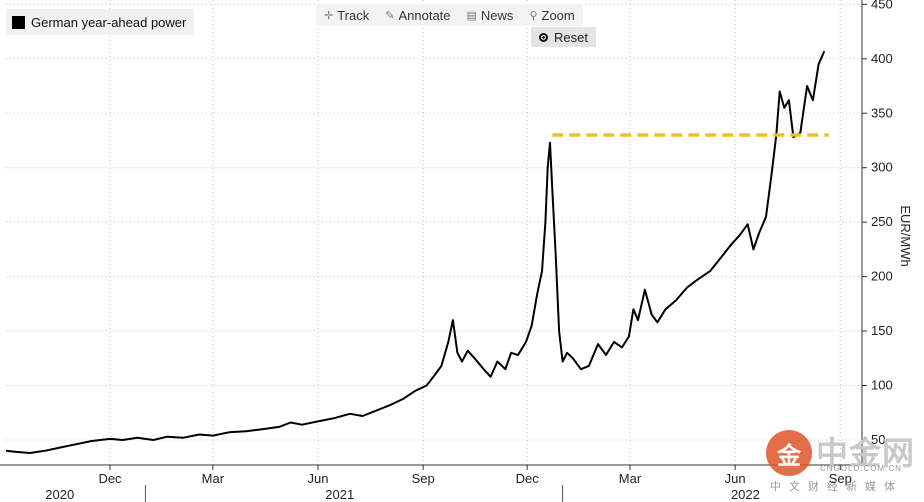 The image size is (924, 502). I want to click on y-tick-label: 100, so click(882, 385).